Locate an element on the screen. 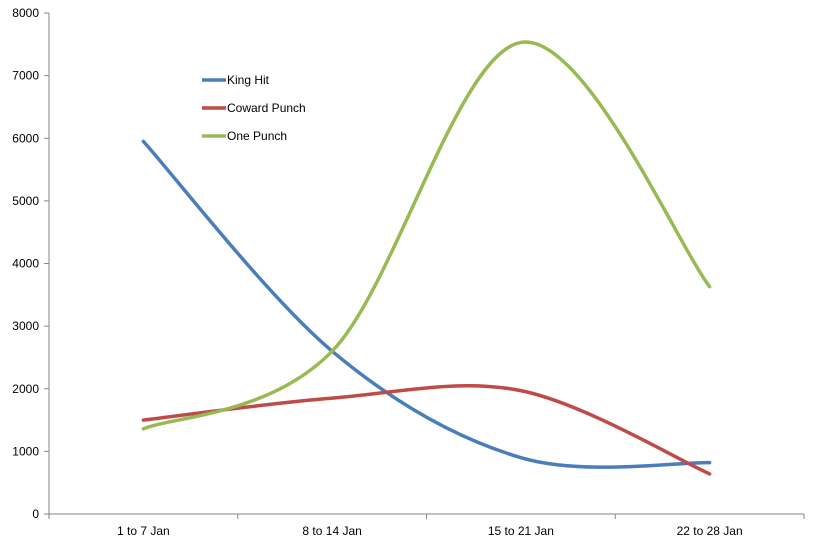 This screenshot has height=546, width=836. legend-label: One Punch is located at coordinates (257, 136).